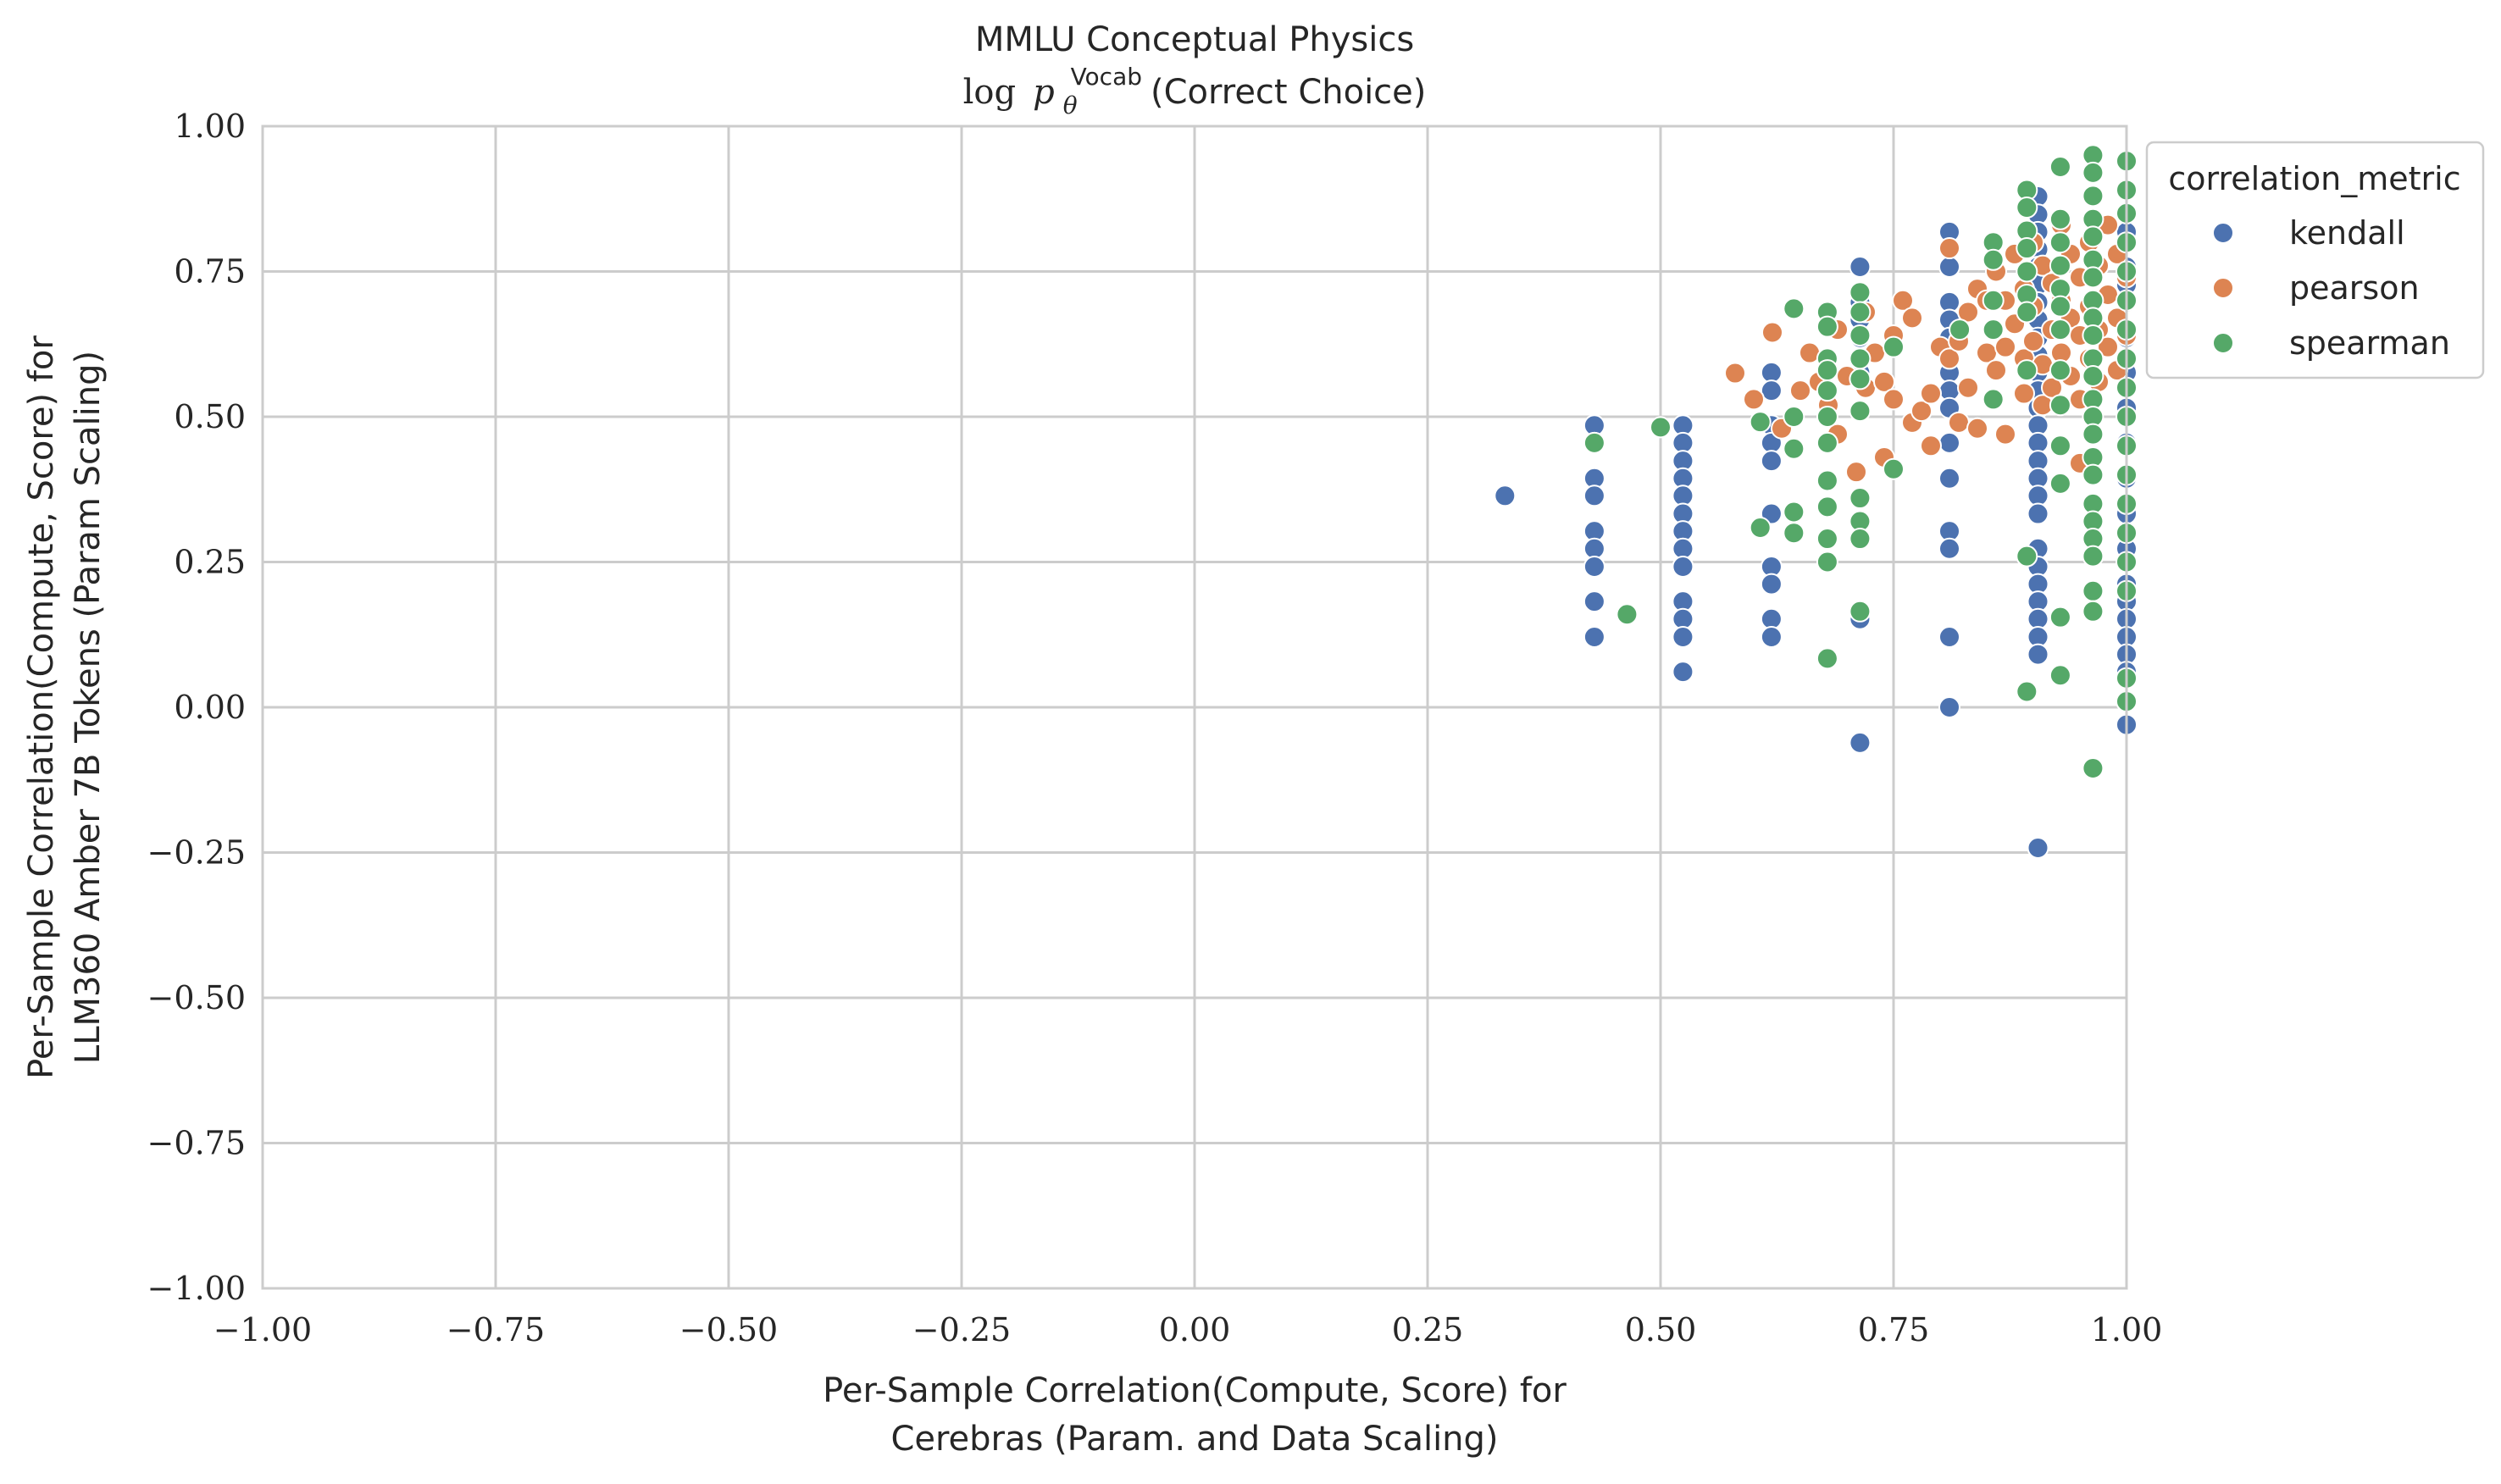 Image resolution: width=2501 pixels, height=1484 pixels. Describe the element at coordinates (1860, 462) in the screenshot. I see `series-spearman` at that location.